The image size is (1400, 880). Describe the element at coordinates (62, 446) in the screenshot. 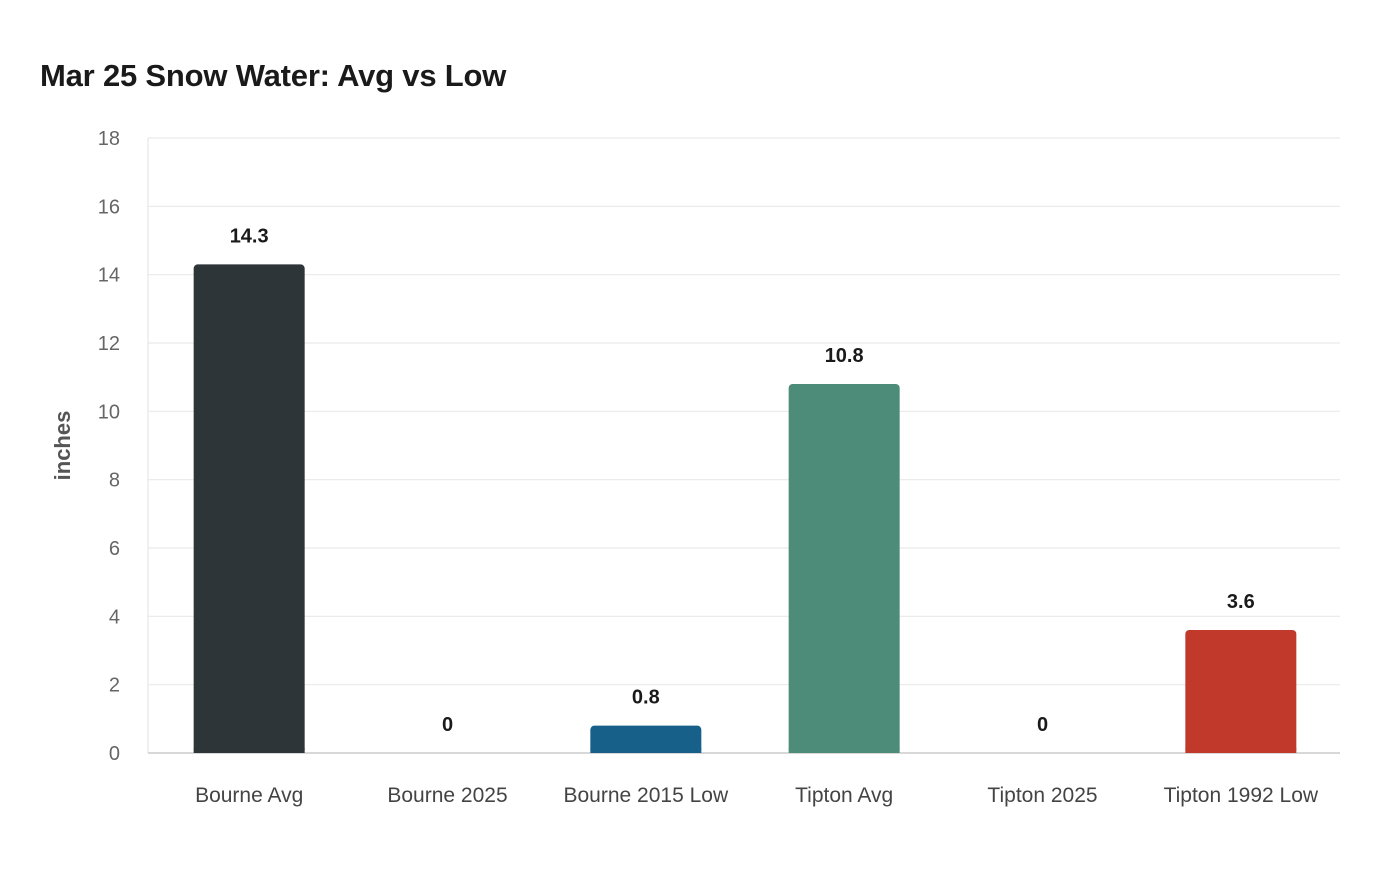

I see `y-axis-title: inches` at that location.